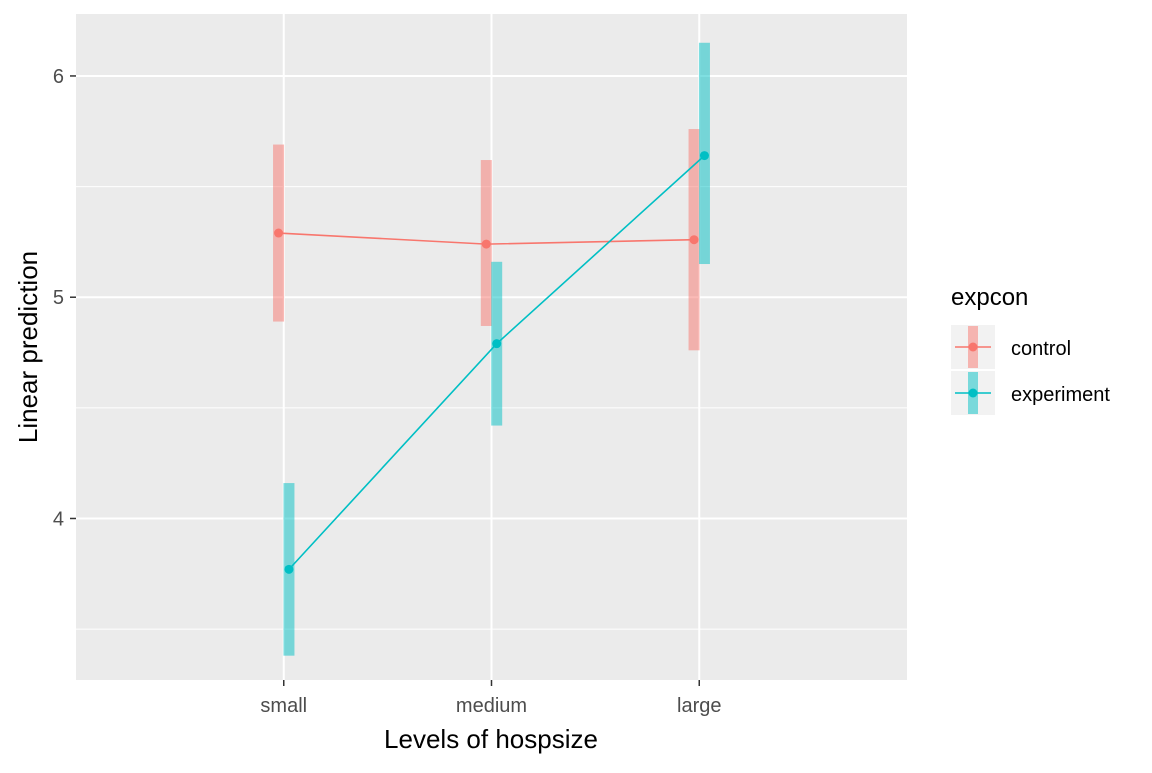 The image size is (1152, 773). What do you see at coordinates (28, 347) in the screenshot?
I see `y-axis-label: Linear prediction` at bounding box center [28, 347].